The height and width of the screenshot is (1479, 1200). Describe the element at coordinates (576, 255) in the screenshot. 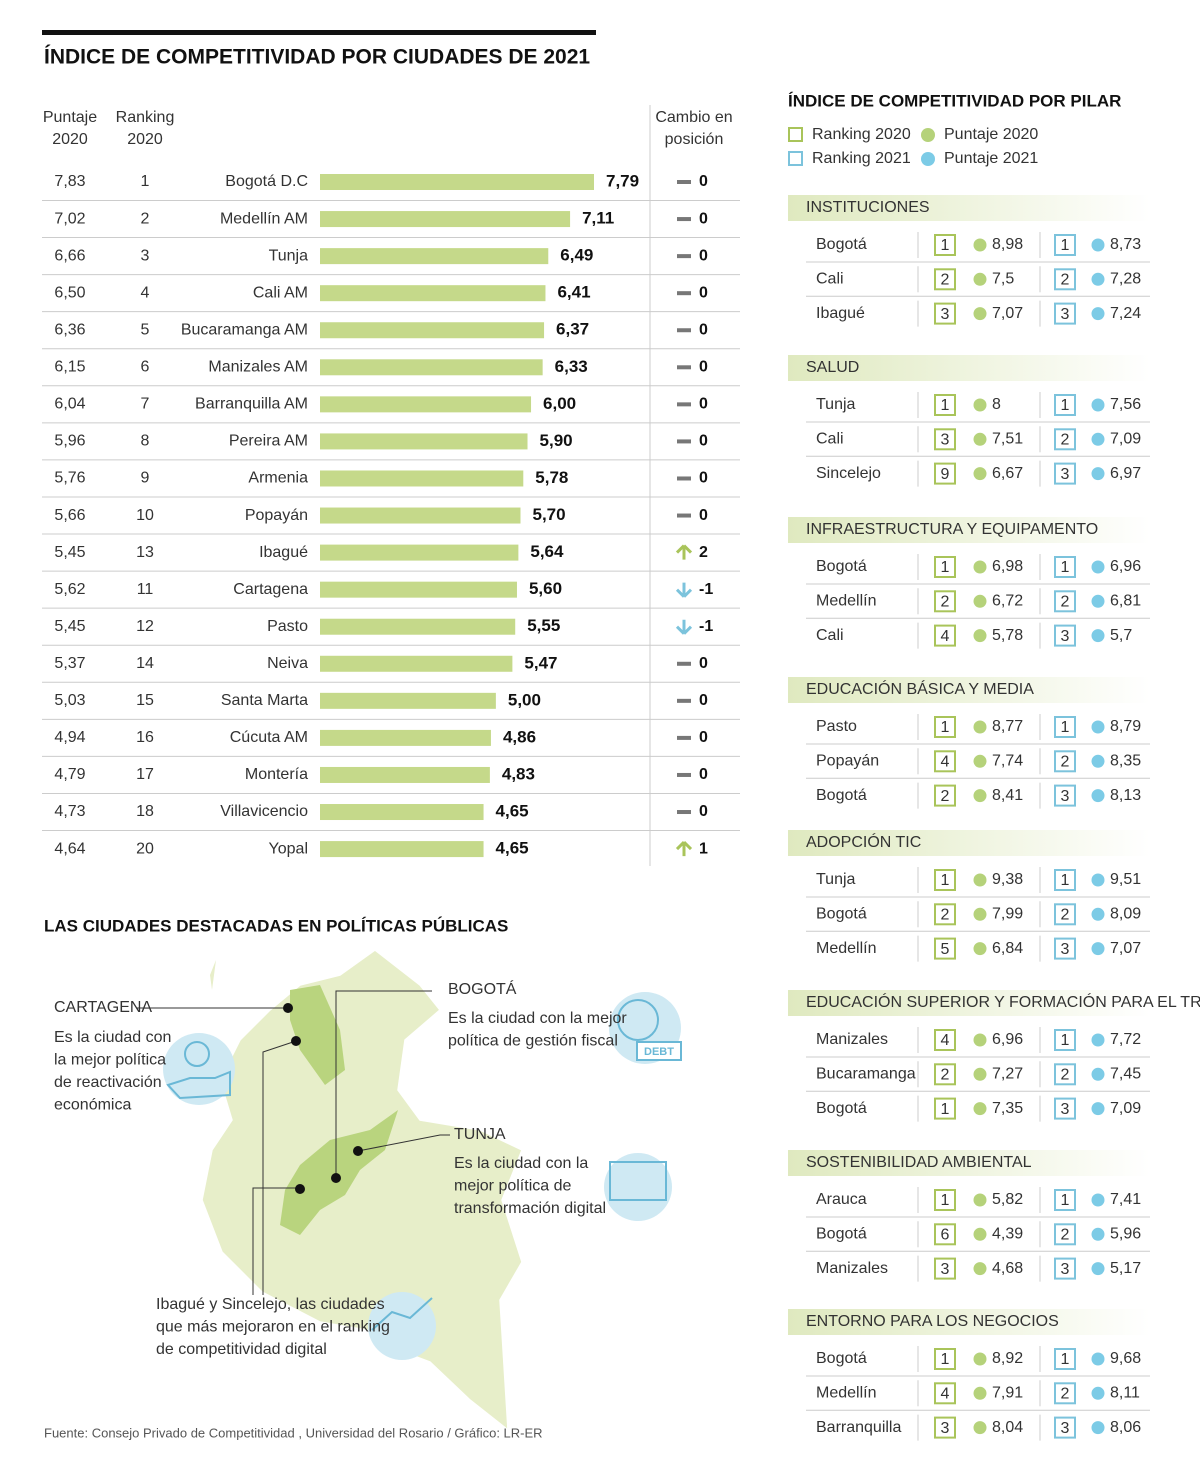

I see `value-label: 6,49` at that location.